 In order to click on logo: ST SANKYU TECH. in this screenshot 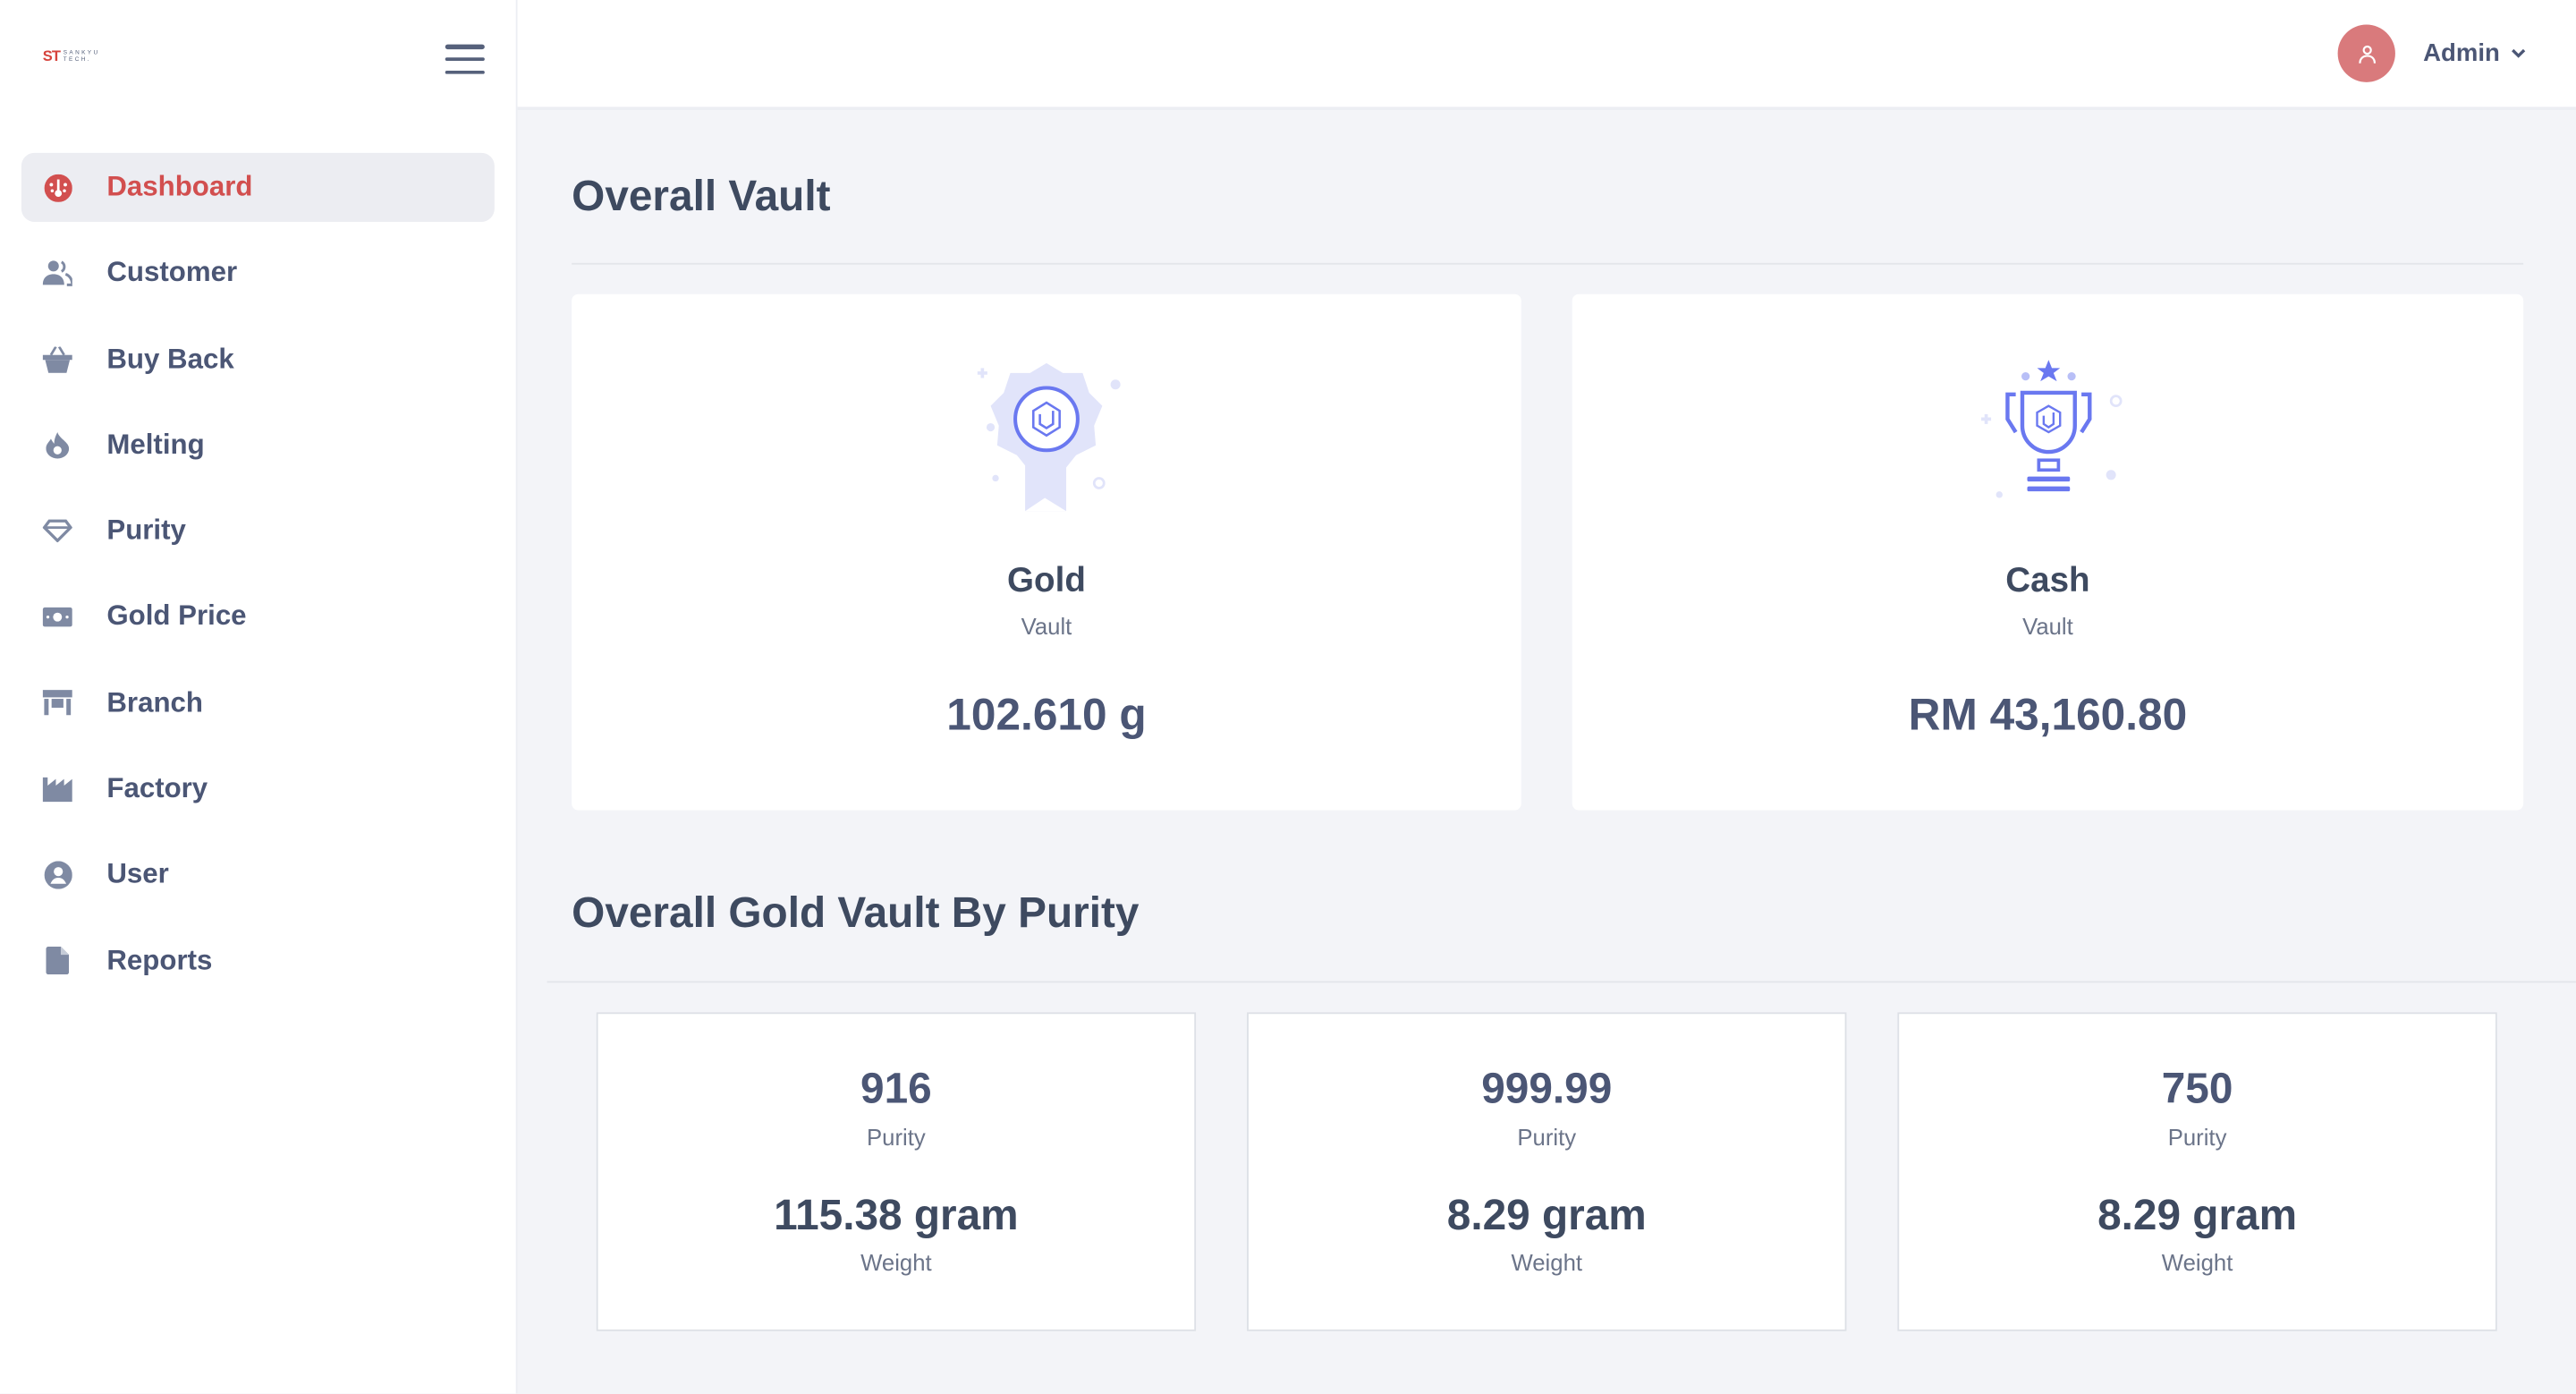, I will do `click(79, 55)`.